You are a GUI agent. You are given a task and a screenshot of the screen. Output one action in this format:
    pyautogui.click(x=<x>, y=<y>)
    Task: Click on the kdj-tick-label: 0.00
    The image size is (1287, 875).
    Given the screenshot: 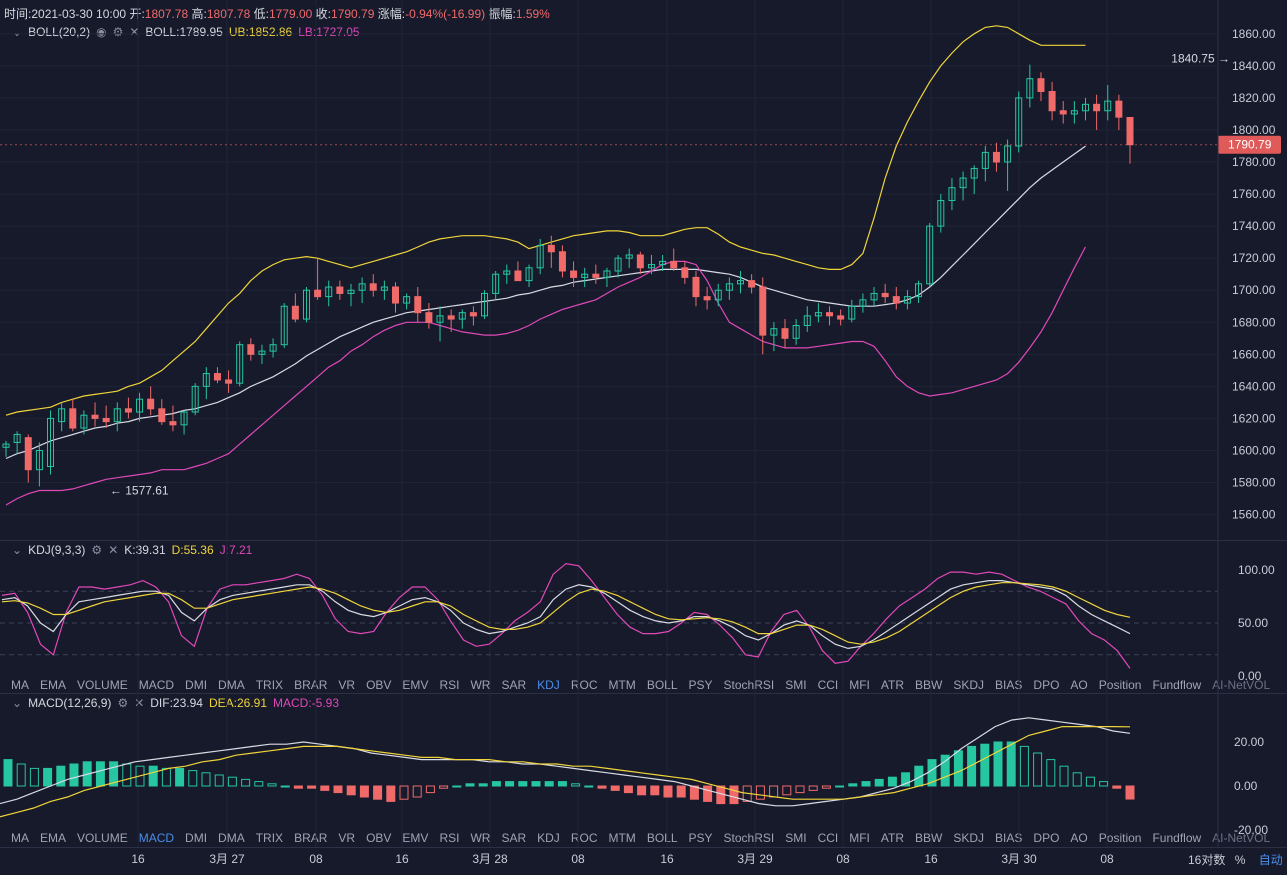 What is the action you would take?
    pyautogui.click(x=1250, y=676)
    